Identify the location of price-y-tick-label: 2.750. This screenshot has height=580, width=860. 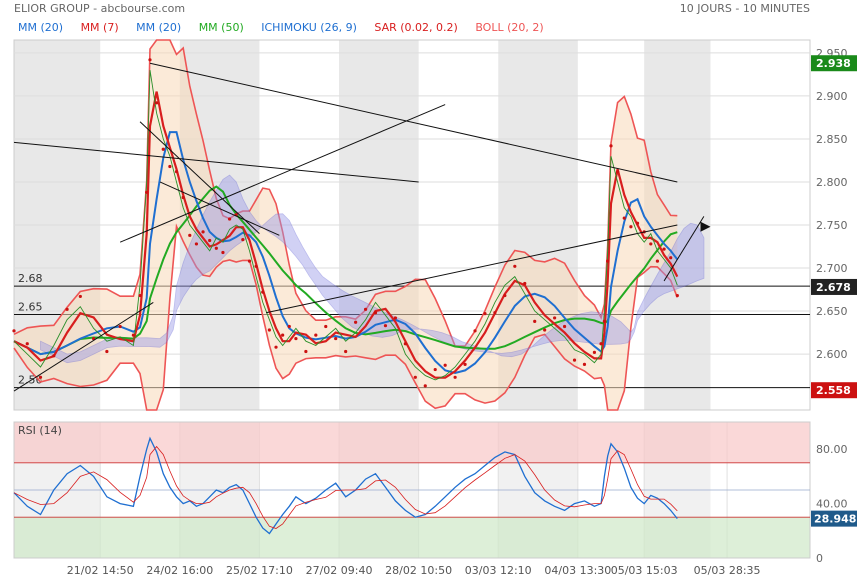
(832, 225).